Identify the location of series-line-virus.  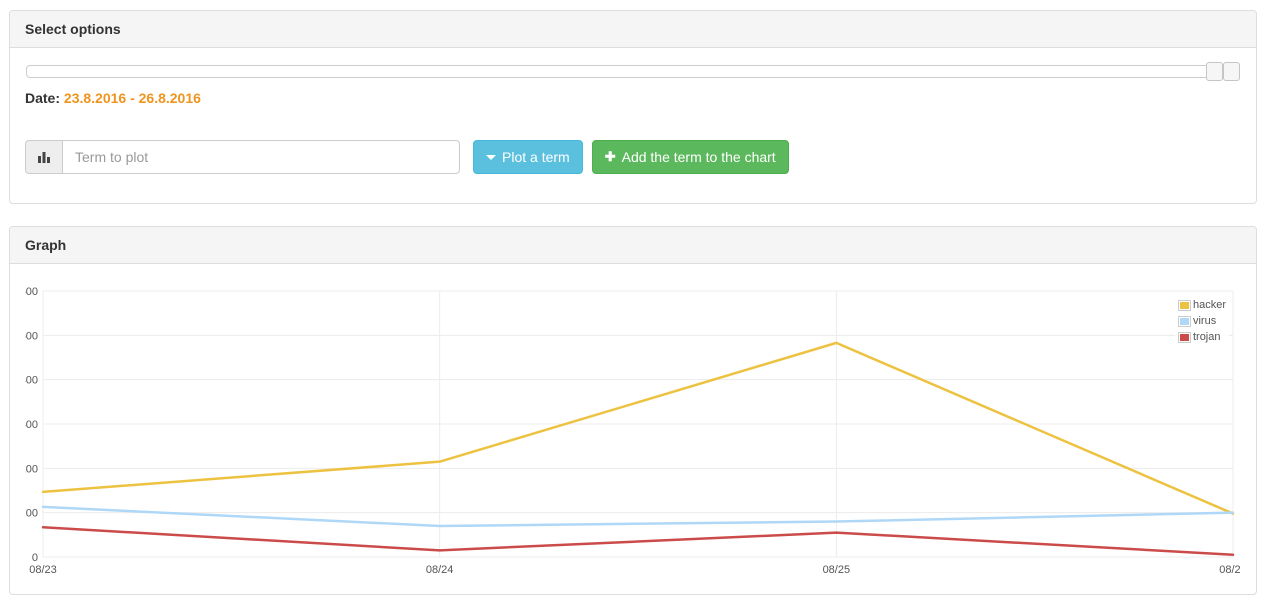
(638, 516).